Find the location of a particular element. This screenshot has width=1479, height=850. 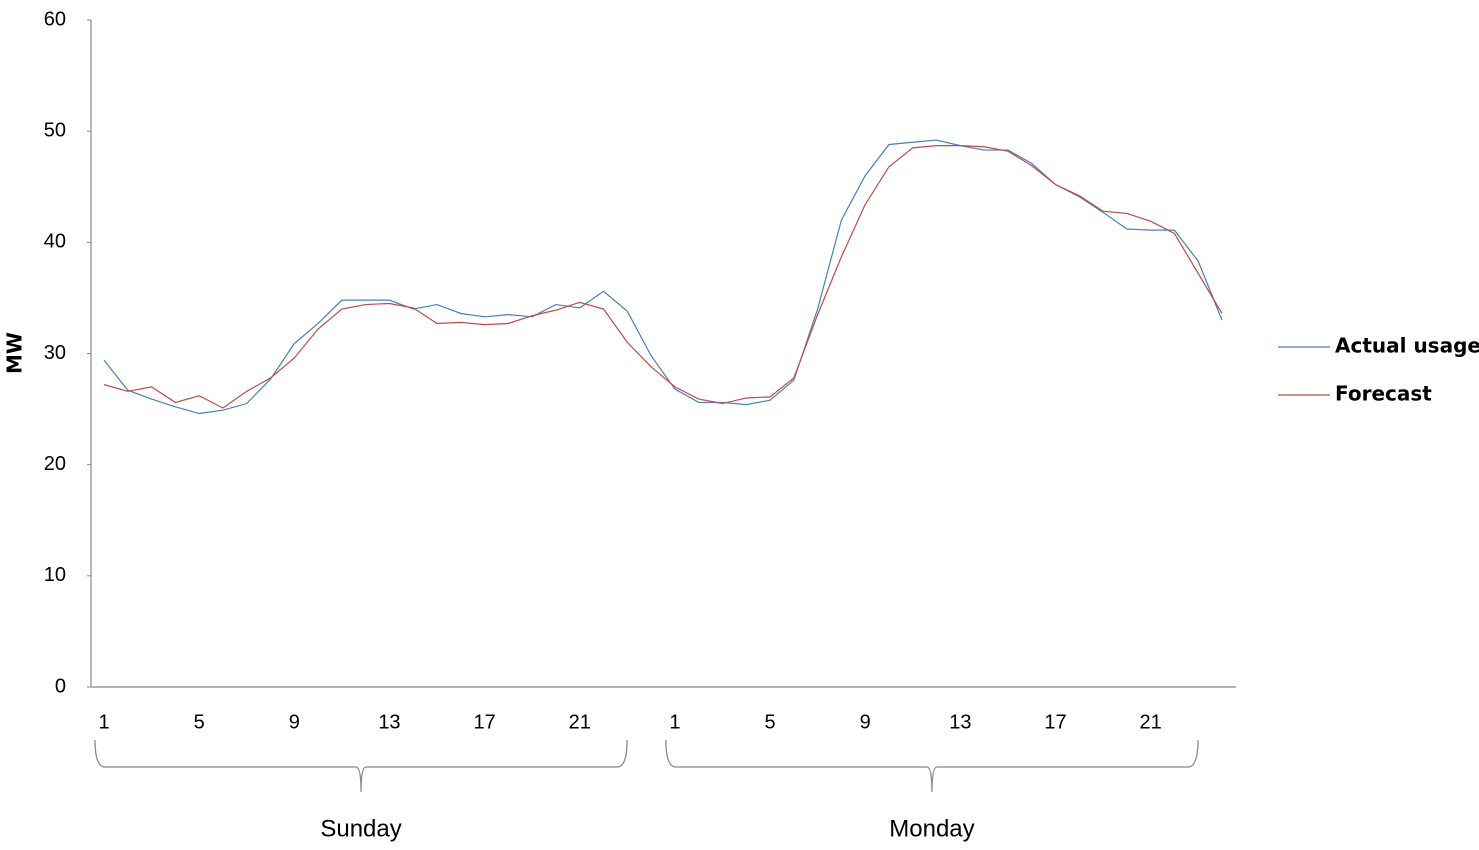

y-axis-title: MW is located at coordinates (15, 353).